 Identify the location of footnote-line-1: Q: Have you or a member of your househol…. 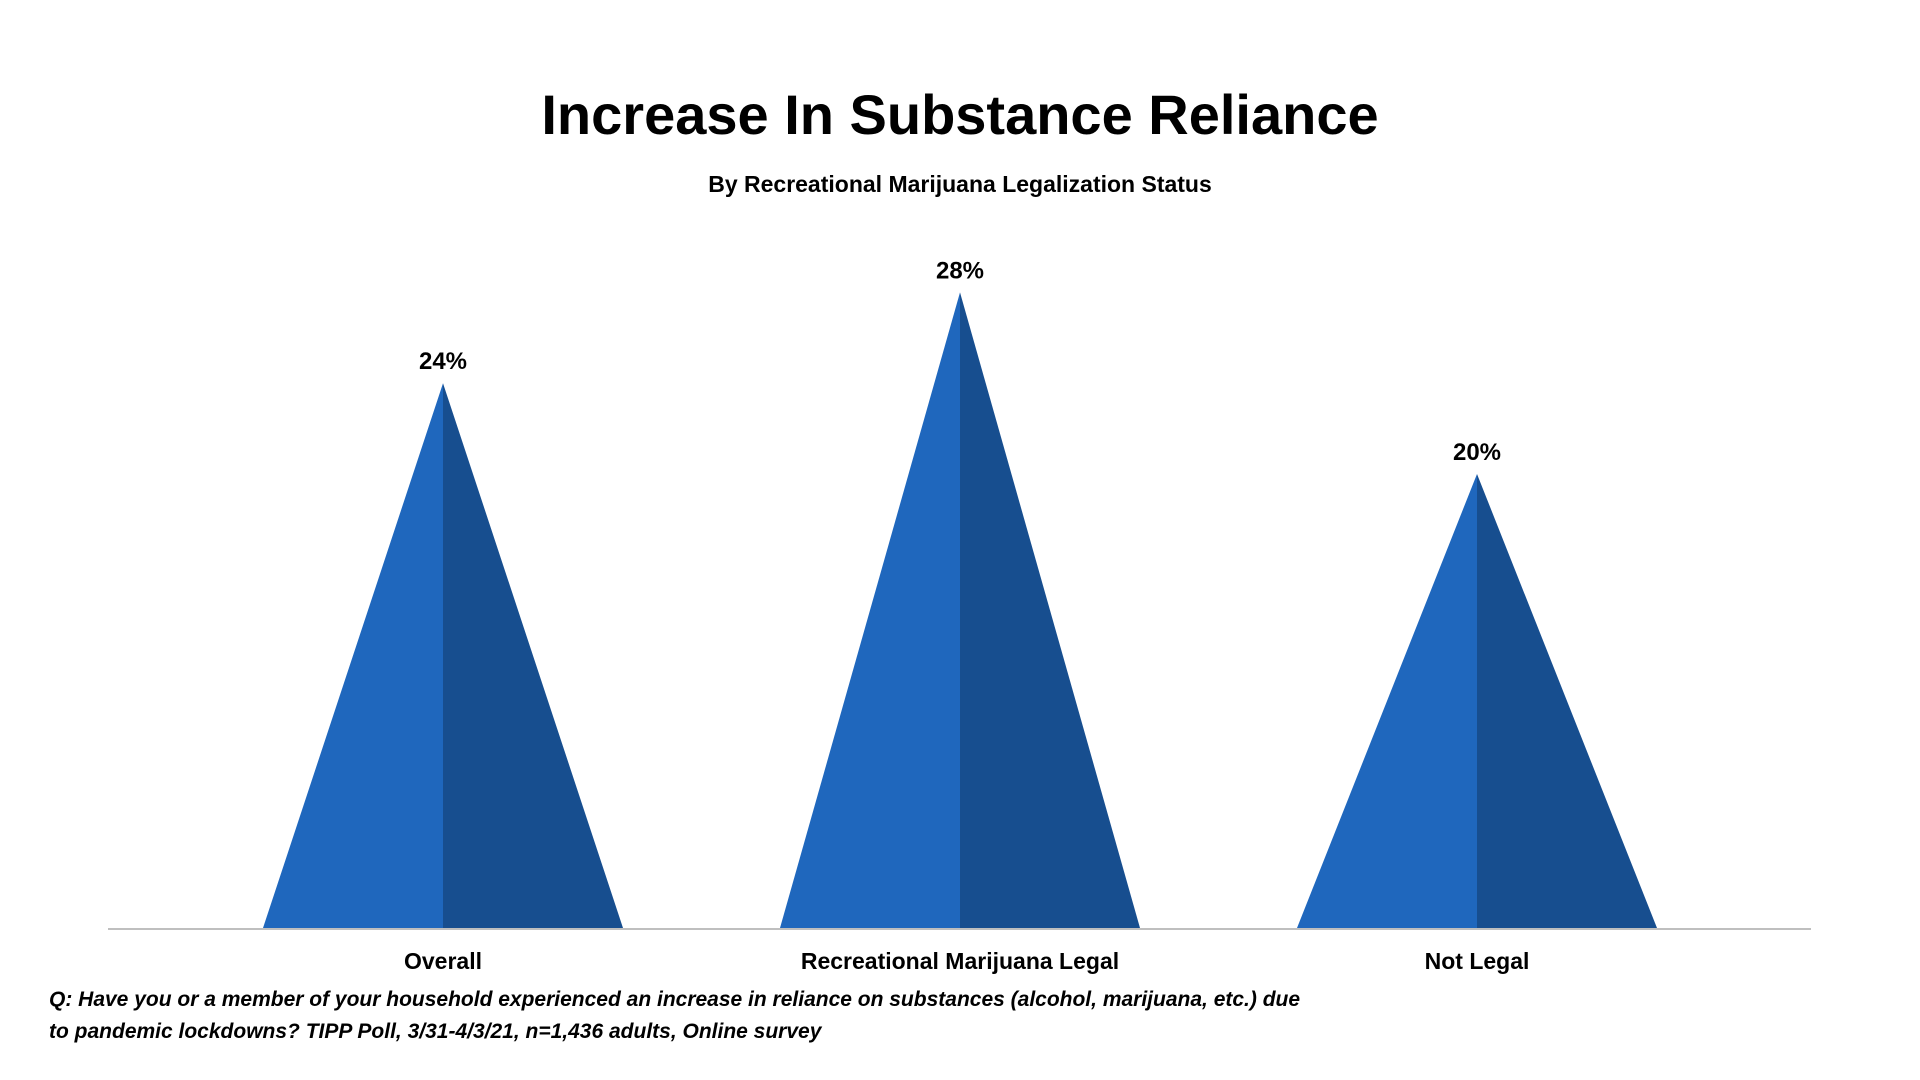
(675, 999).